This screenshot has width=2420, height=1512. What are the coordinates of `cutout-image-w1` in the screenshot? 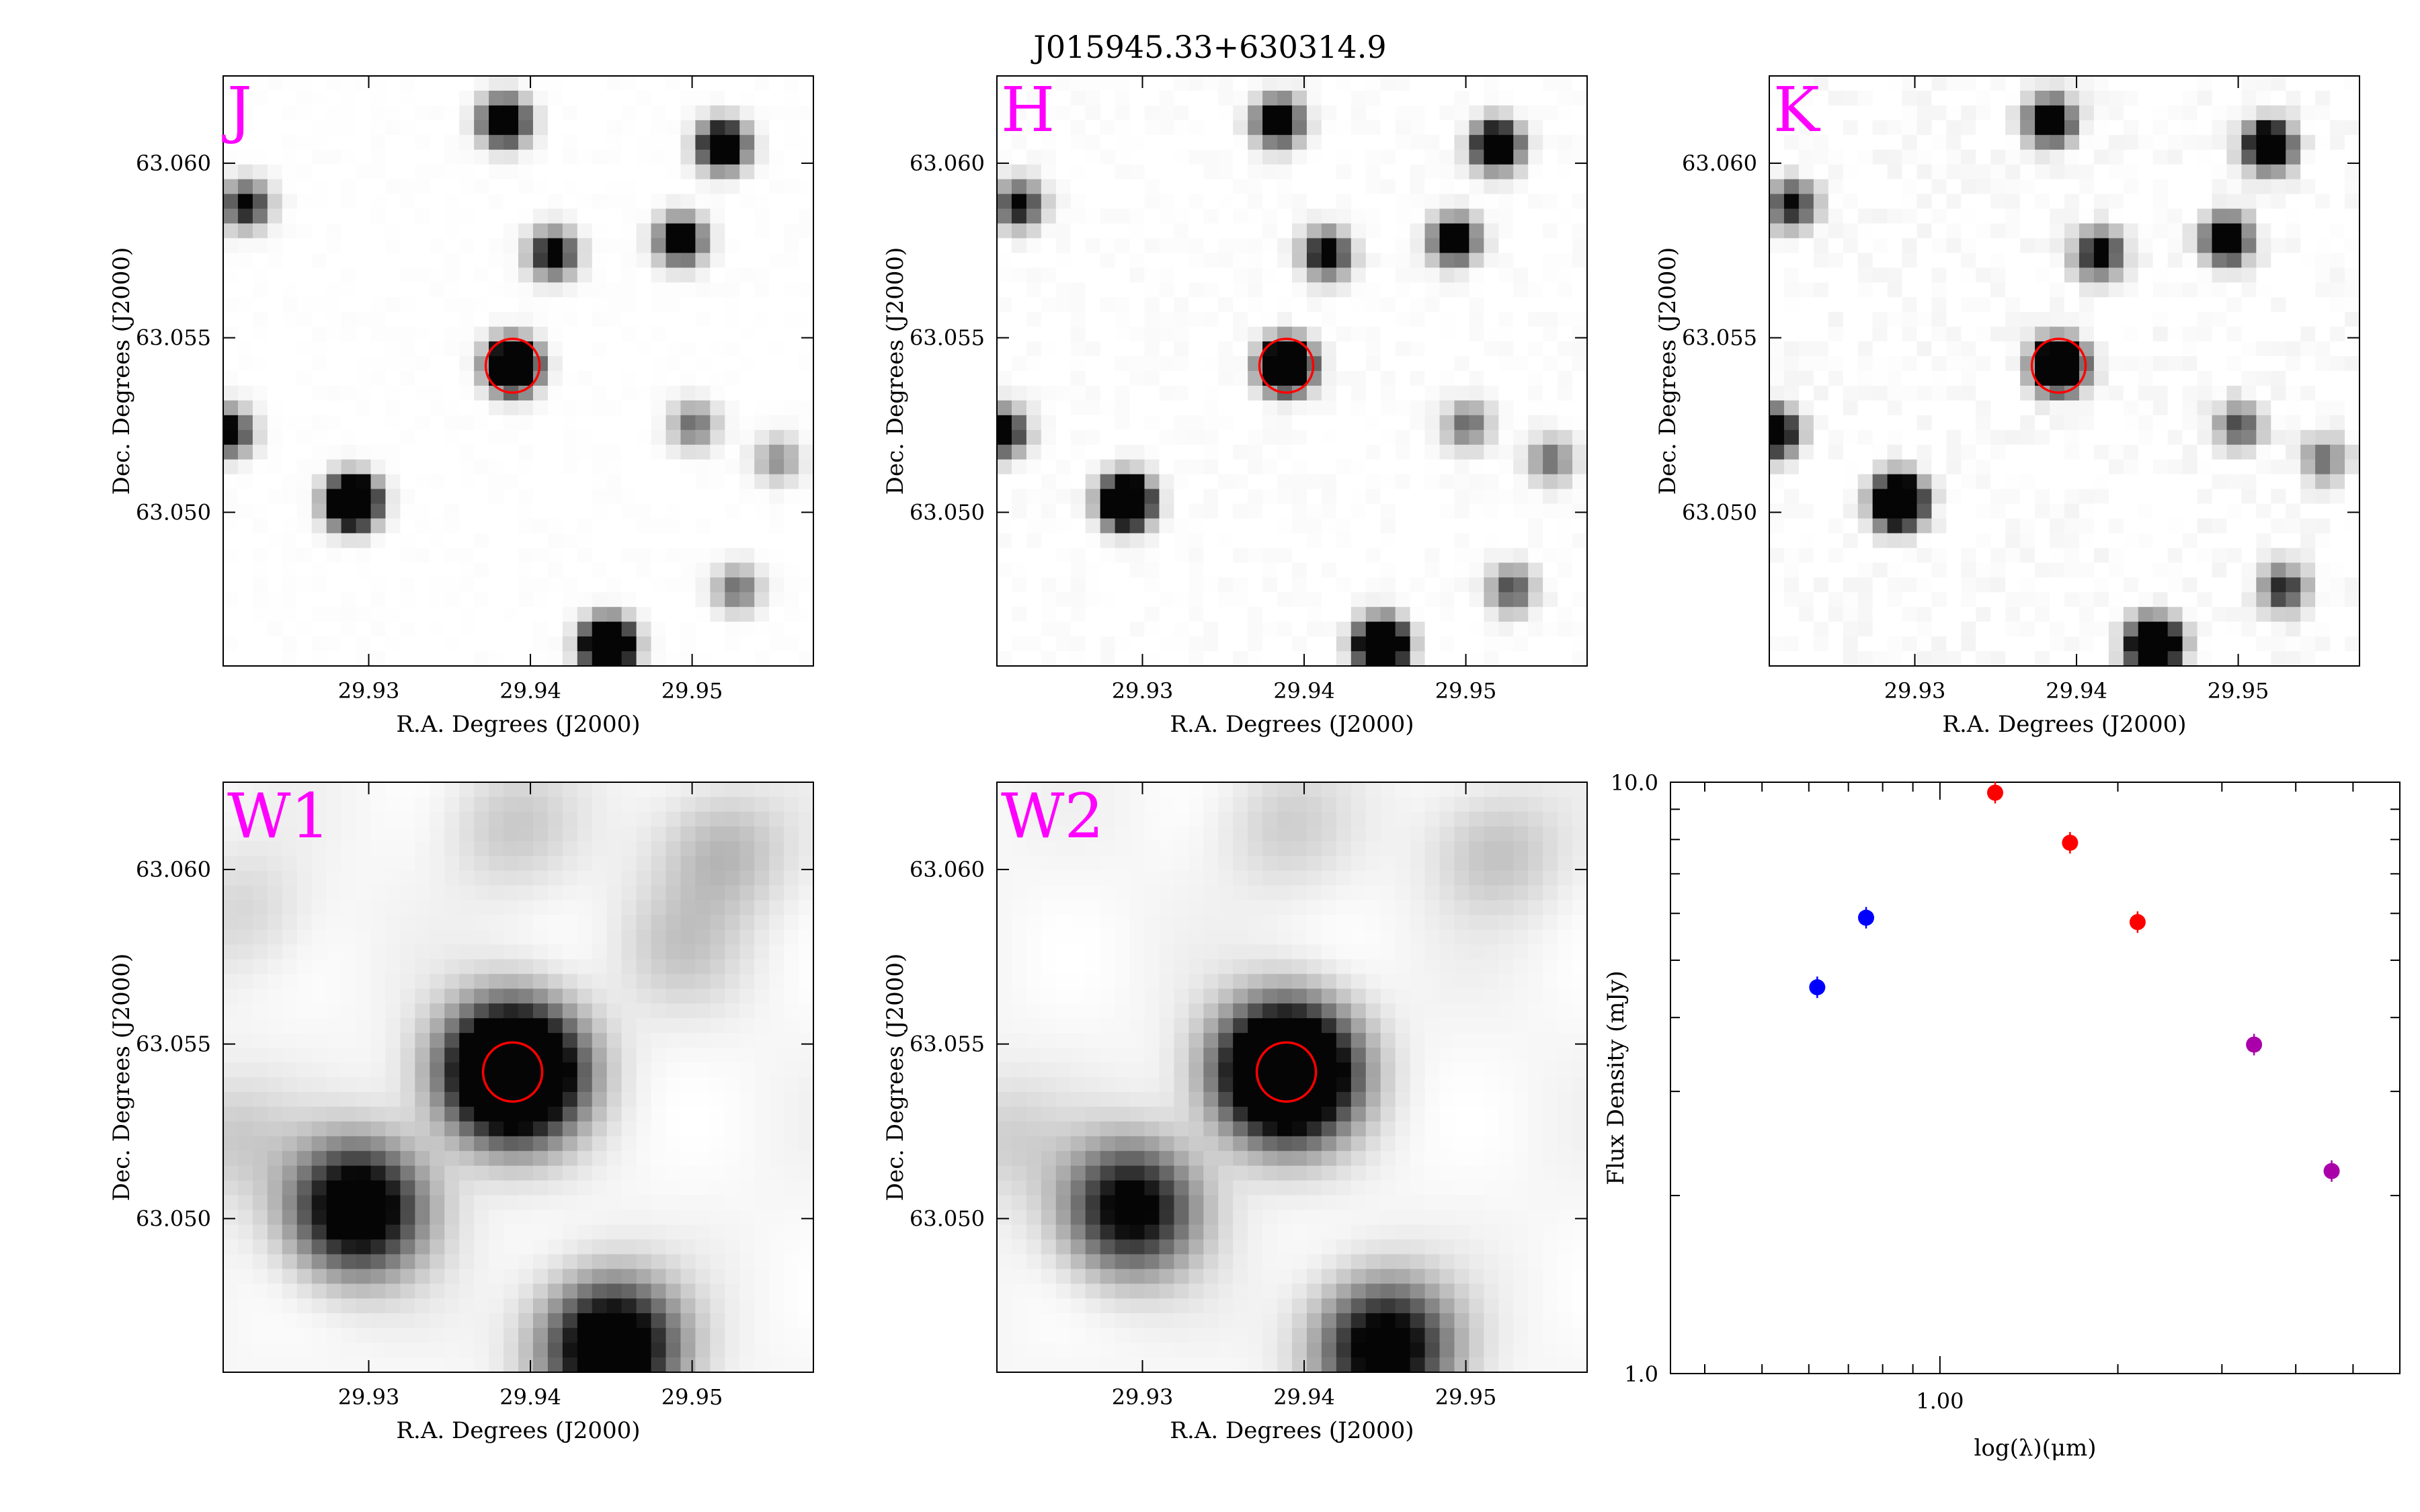 It's located at (518, 1077).